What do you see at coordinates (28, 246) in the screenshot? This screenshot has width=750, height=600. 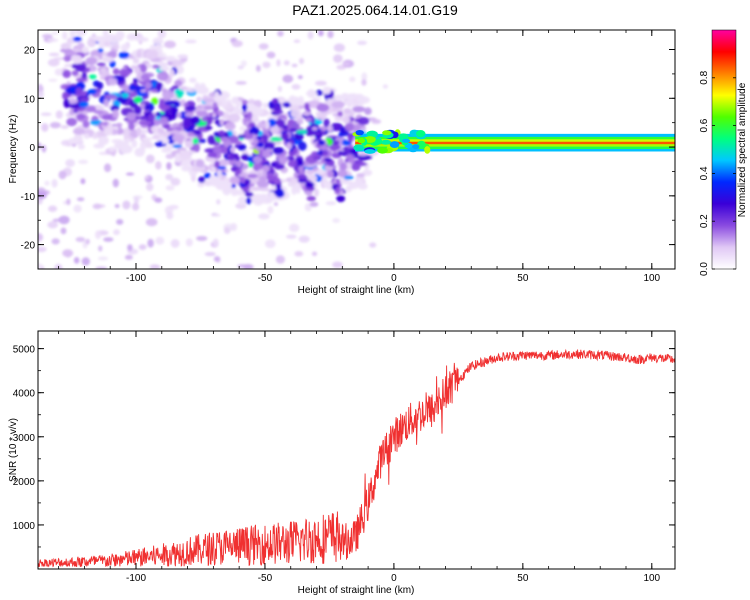 I see `spectrogram-y-tick-label: -20` at bounding box center [28, 246].